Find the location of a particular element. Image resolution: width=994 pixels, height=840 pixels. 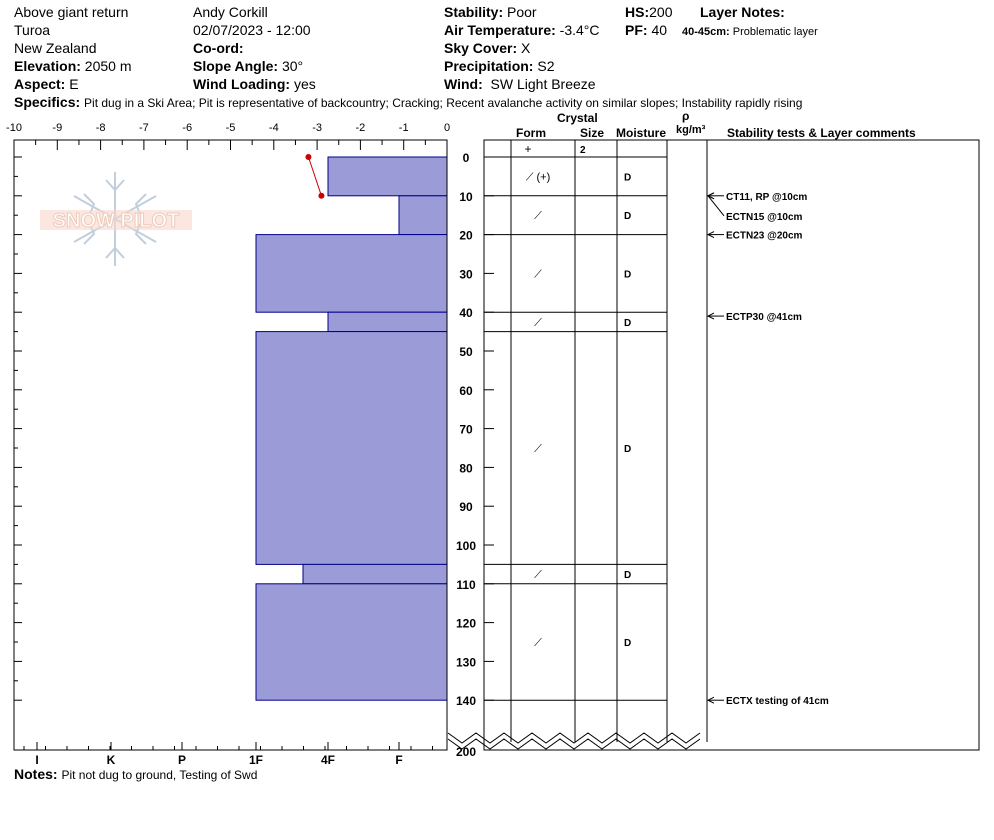

comments-header: Stability tests & Layer comments is located at coordinates (821, 133).